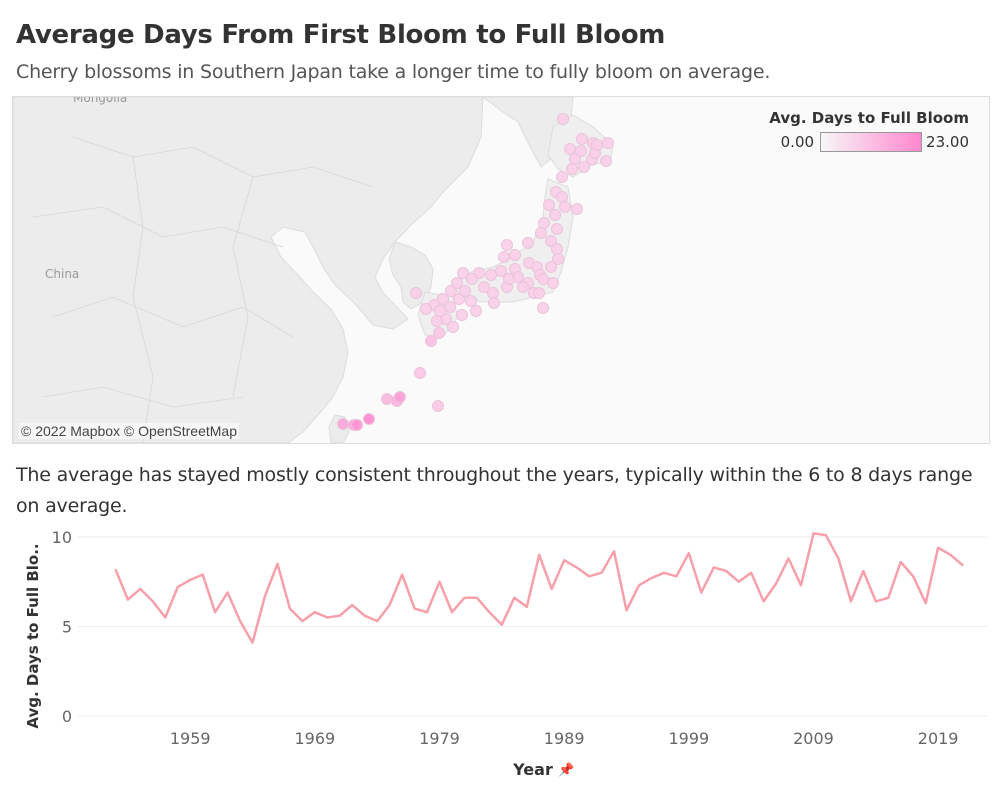 The height and width of the screenshot is (804, 1000). What do you see at coordinates (411, 275) in the screenshot?
I see `korean-peninsula` at bounding box center [411, 275].